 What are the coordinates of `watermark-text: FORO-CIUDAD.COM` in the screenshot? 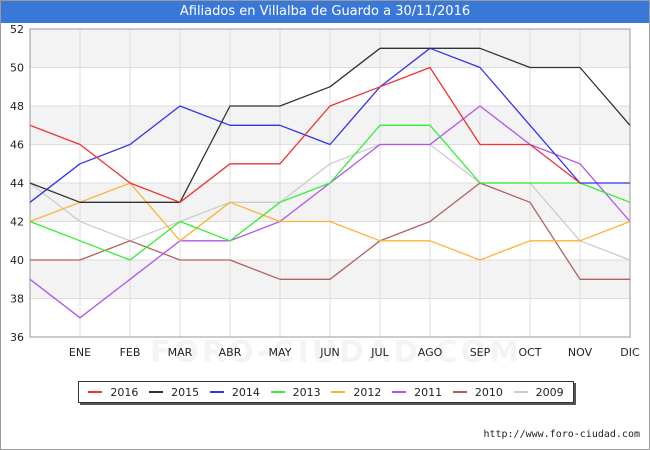 It's located at (336, 352).